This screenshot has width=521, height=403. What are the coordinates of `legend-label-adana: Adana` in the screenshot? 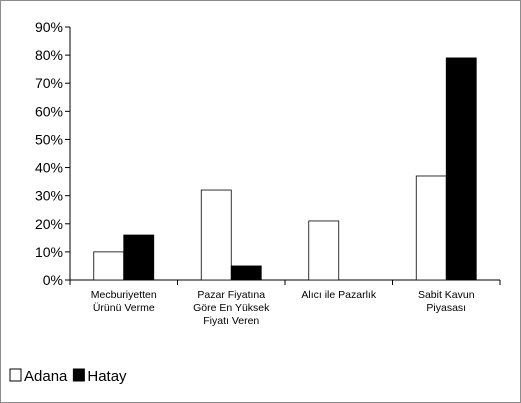 It's located at (46, 376).